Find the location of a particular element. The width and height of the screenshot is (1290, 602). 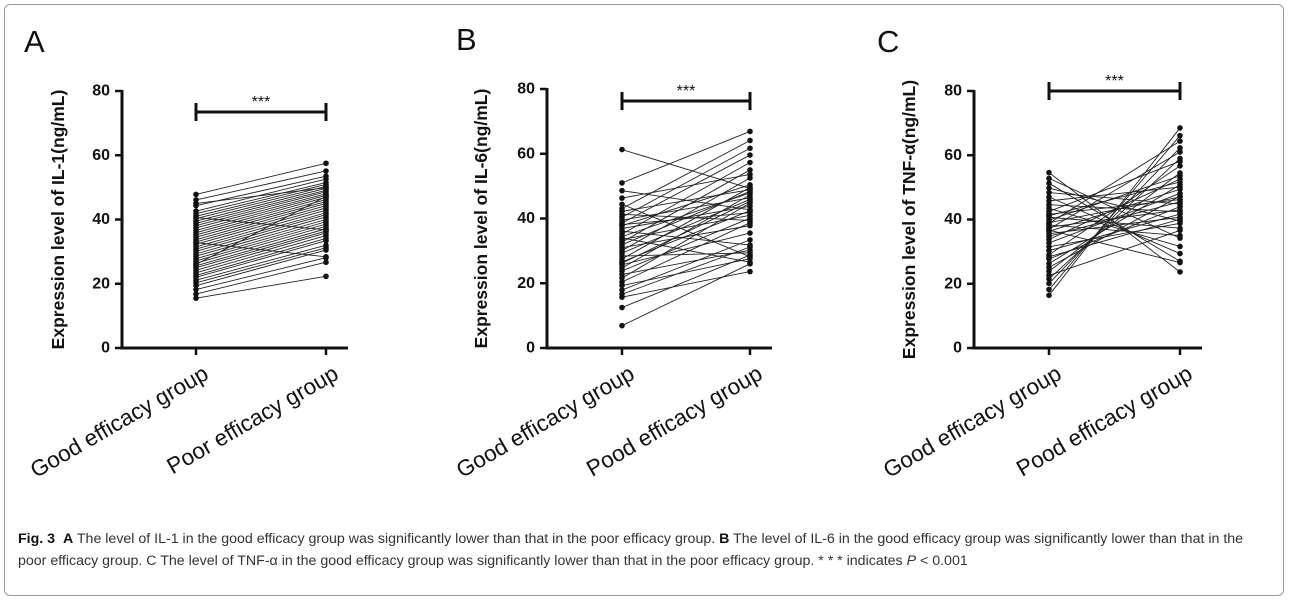

panel-c-y-tick-label: 60 is located at coordinates (953, 155).